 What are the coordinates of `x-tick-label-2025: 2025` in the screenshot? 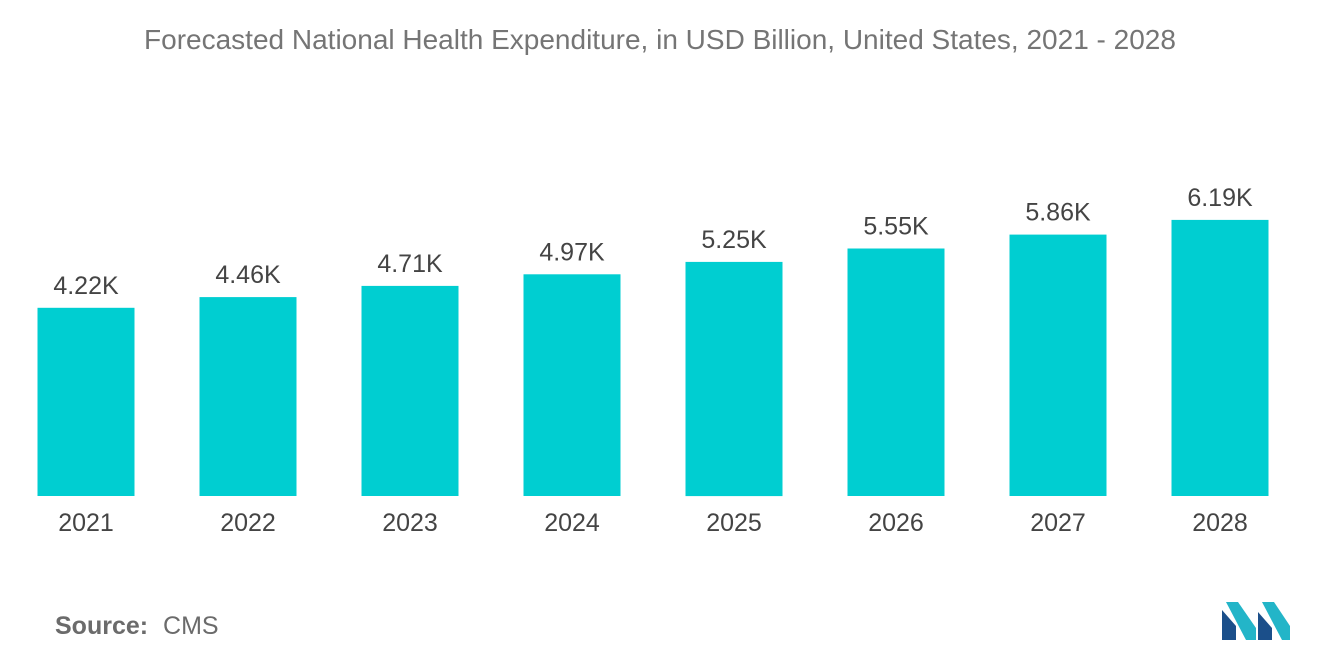 It's located at (734, 523).